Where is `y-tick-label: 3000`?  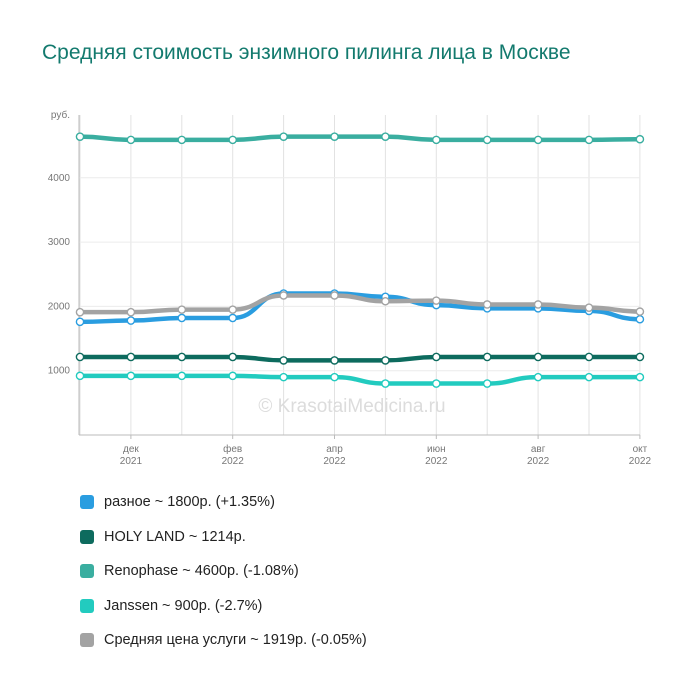
y-tick-label: 3000 is located at coordinates (59, 242).